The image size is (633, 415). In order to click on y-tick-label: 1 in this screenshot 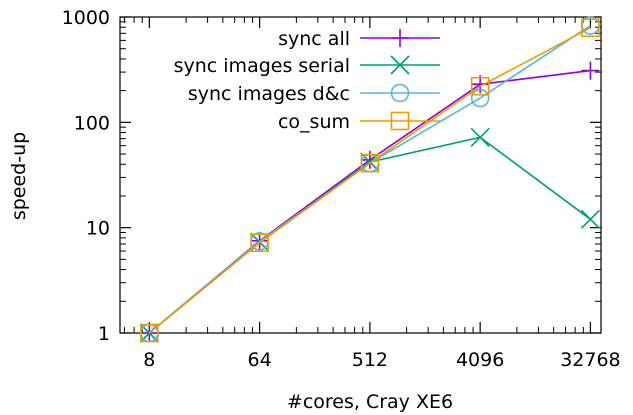, I will do `click(104, 334)`.